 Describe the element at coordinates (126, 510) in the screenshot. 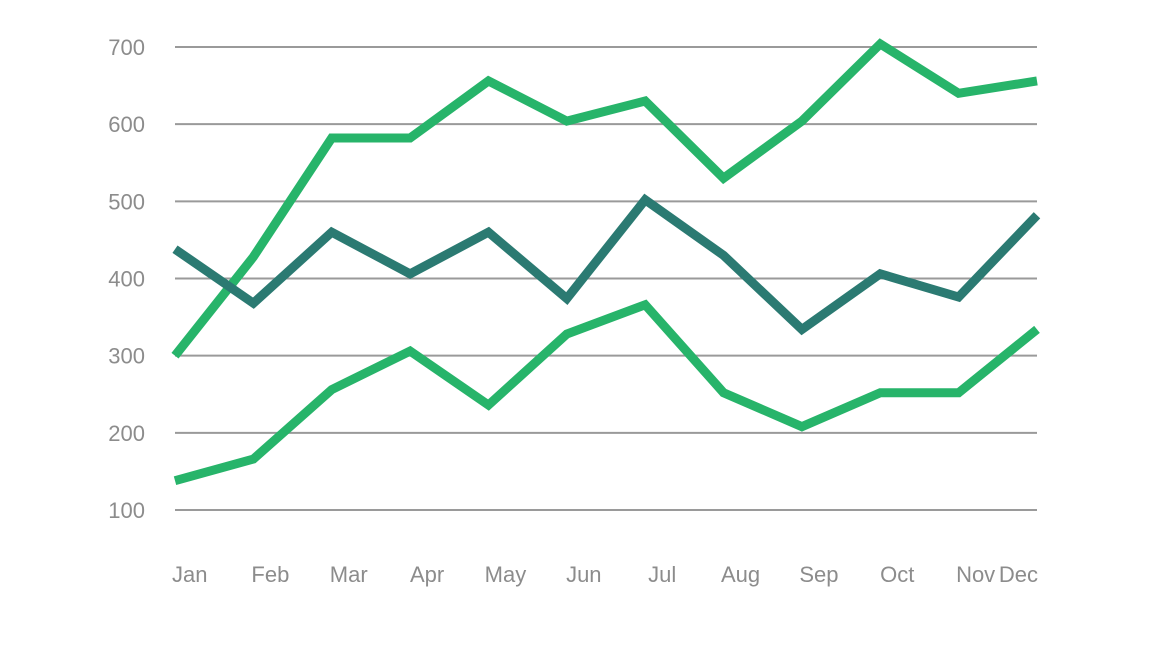

I see `y-tick-label: 100` at that location.